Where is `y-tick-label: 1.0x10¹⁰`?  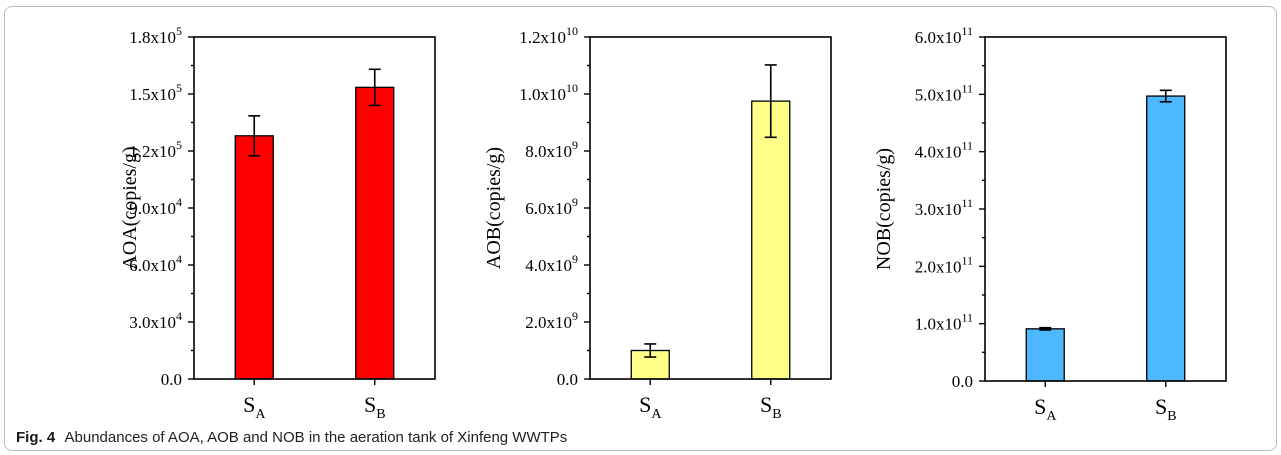 y-tick-label: 1.0x10¹⁰ is located at coordinates (548, 92).